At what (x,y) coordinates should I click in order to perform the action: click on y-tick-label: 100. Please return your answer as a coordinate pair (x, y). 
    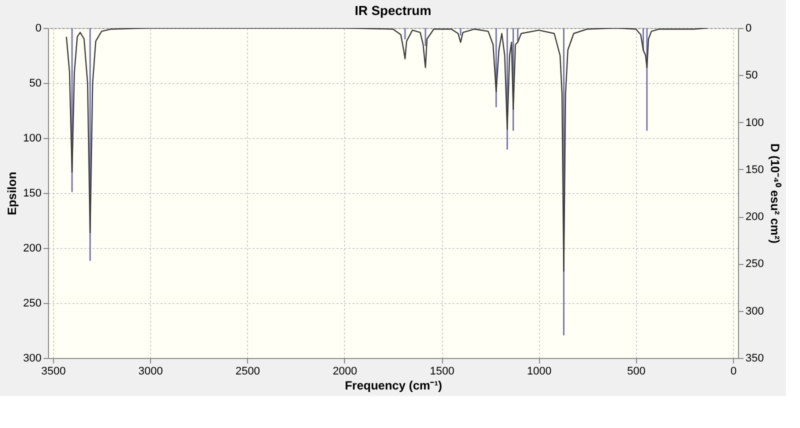
    Looking at the image, I should click on (32, 138).